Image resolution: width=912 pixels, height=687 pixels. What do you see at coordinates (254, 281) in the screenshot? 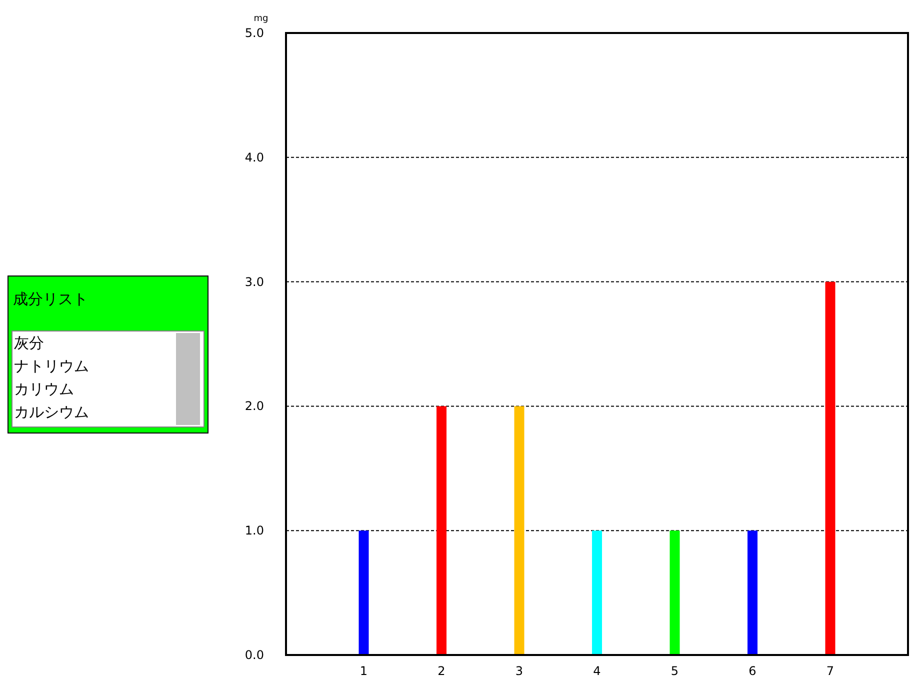
I see `y-tick-label: 3.0` at bounding box center [254, 281].